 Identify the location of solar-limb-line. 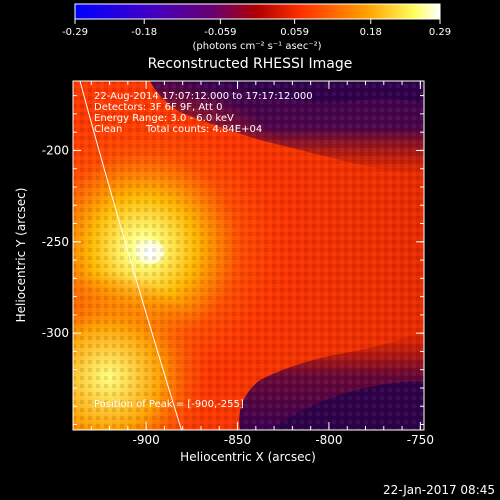
(130, 255).